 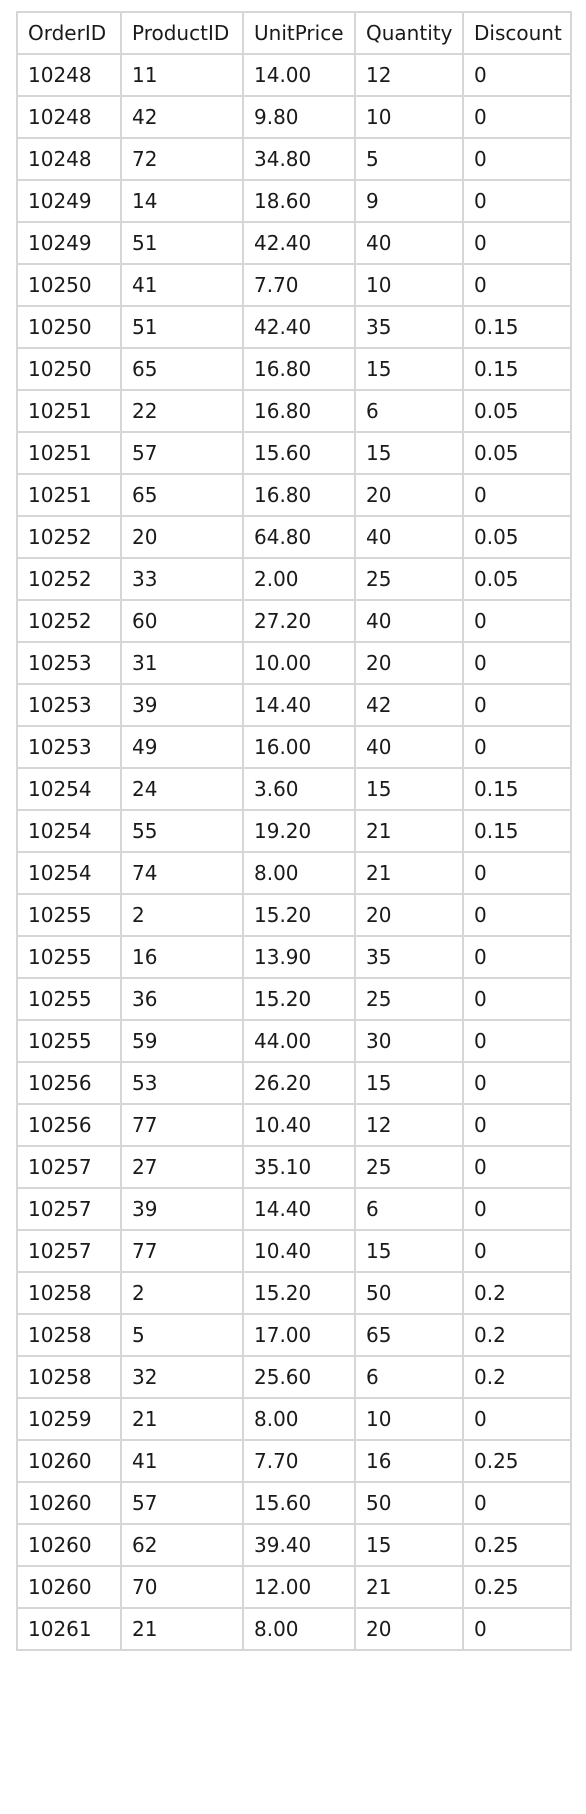 I want to click on unitprice-cell: 7.70, so click(x=299, y=1461).